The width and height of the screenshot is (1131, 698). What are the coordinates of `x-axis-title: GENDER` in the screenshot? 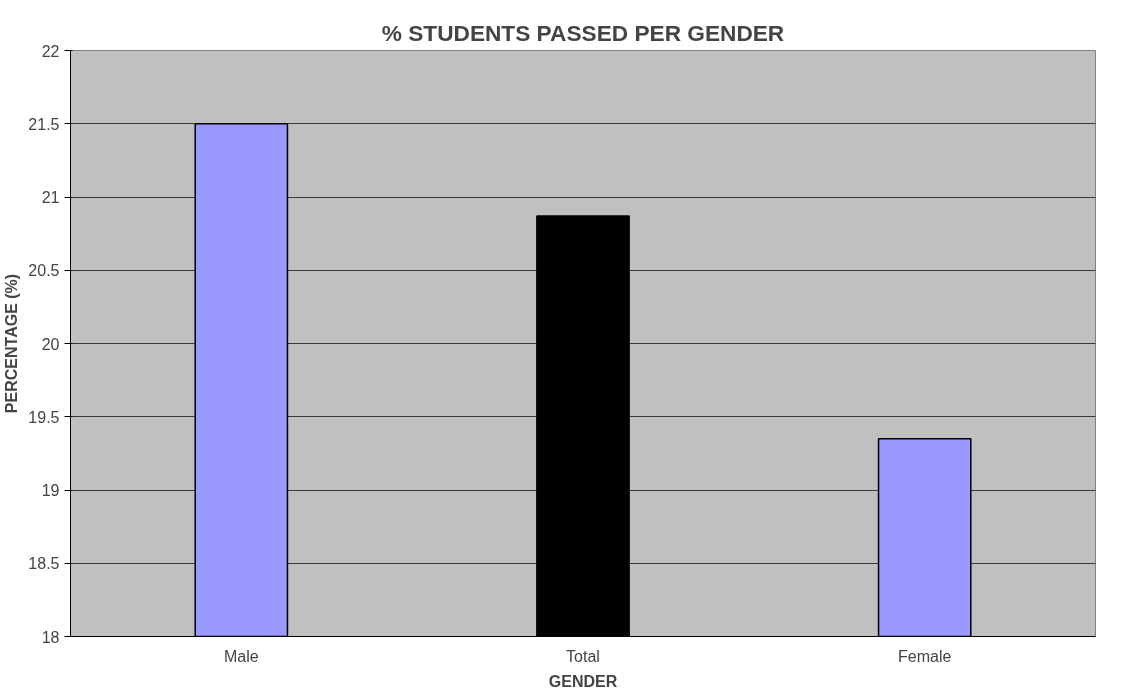 It's located at (583, 681).